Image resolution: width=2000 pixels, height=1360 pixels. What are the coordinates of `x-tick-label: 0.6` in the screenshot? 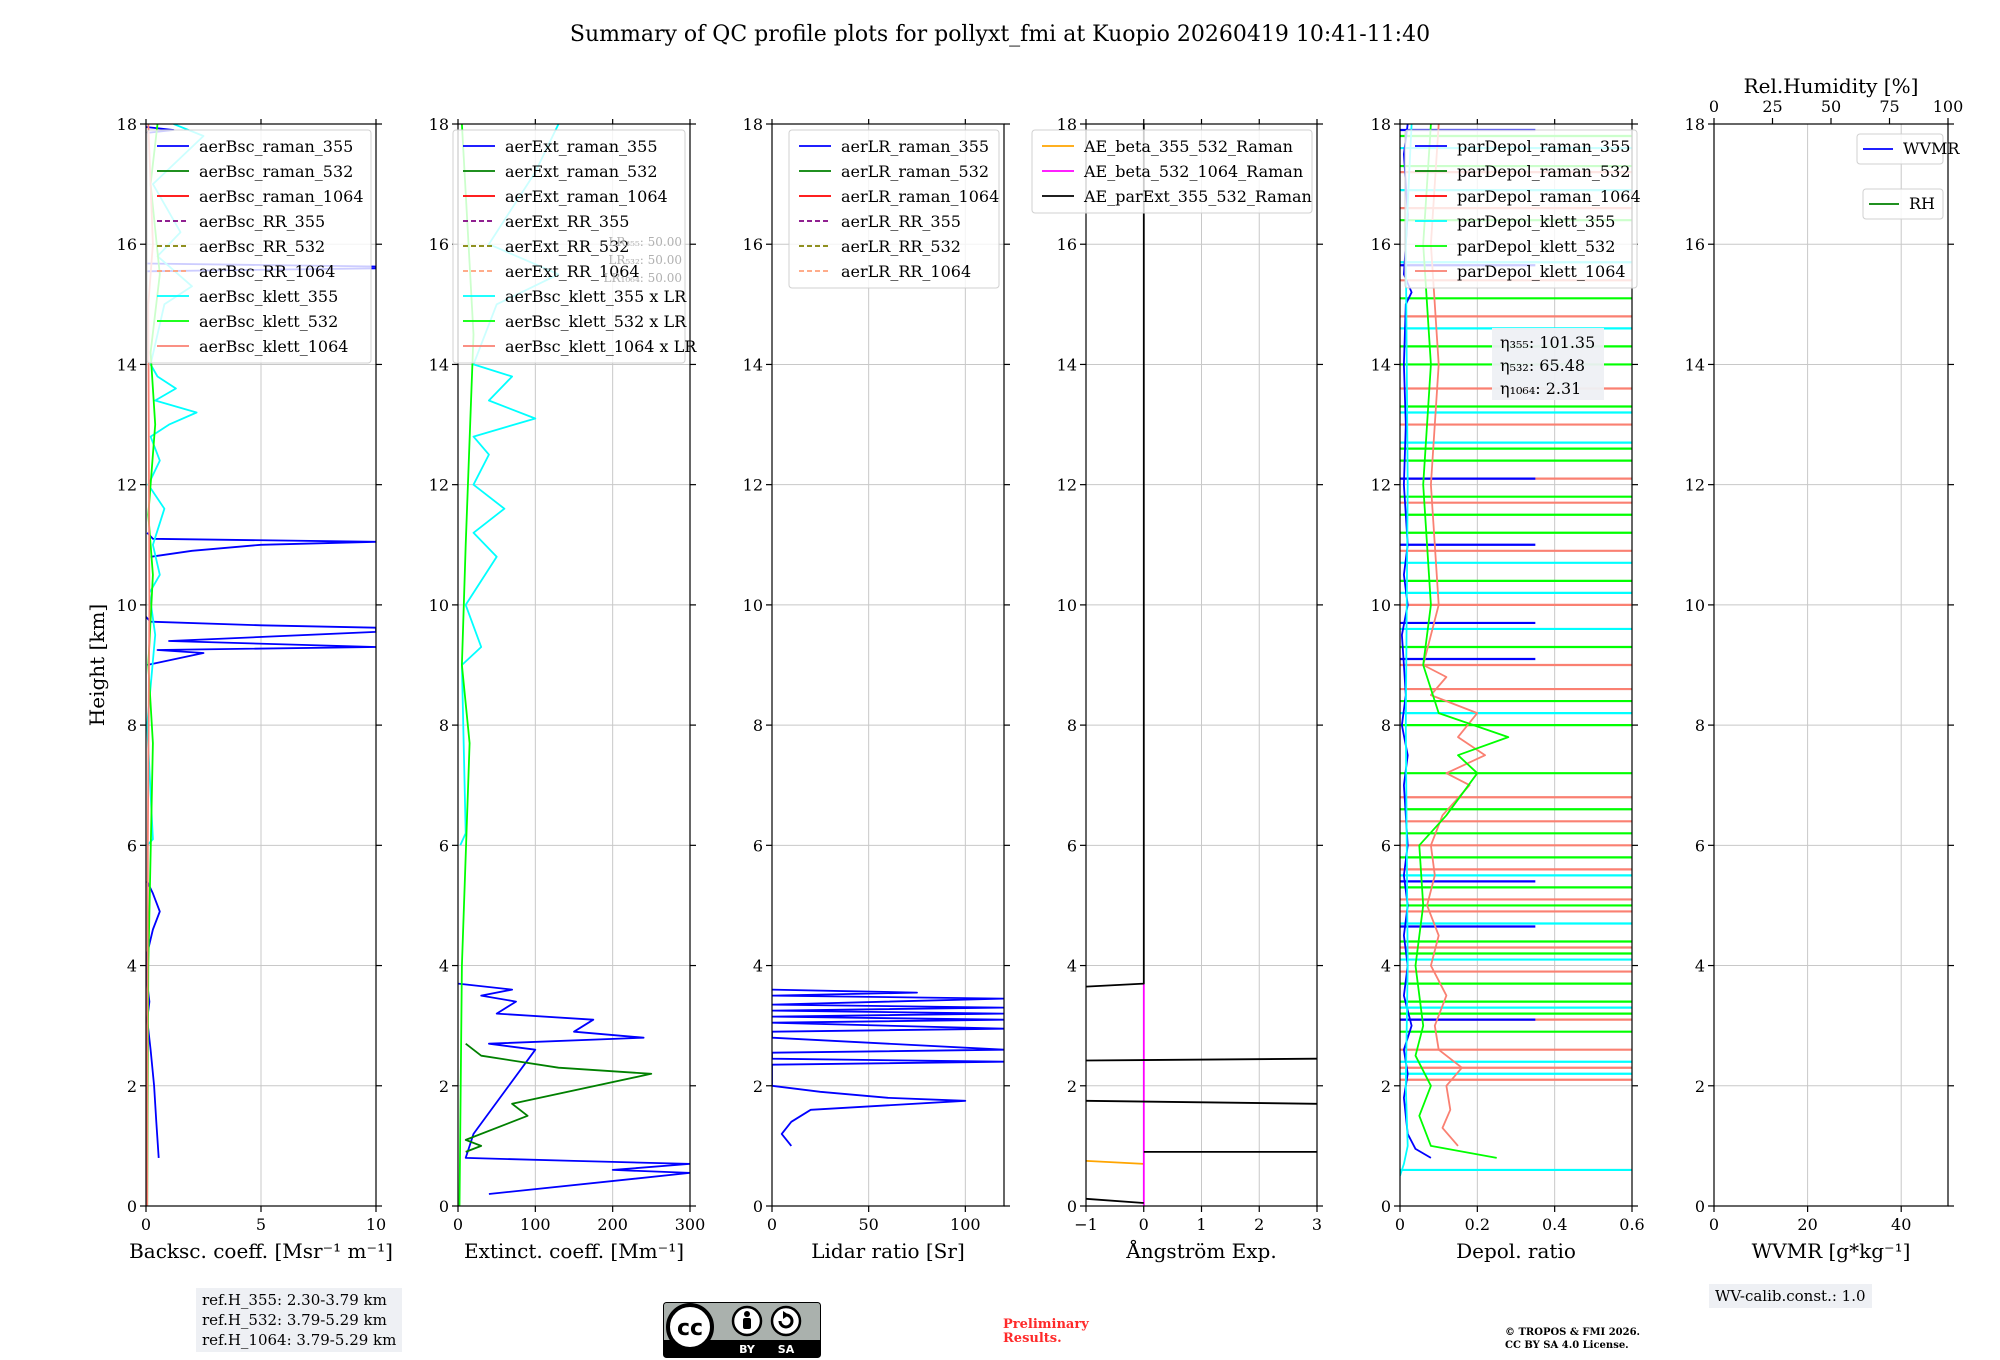 It's located at (1631, 1224).